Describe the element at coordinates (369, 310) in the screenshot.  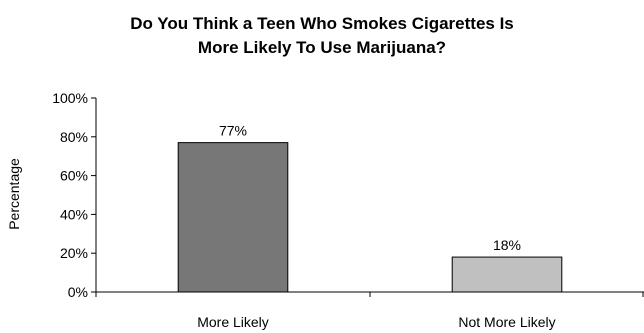
I see `x-axis: More Likely Not More Likely` at that location.